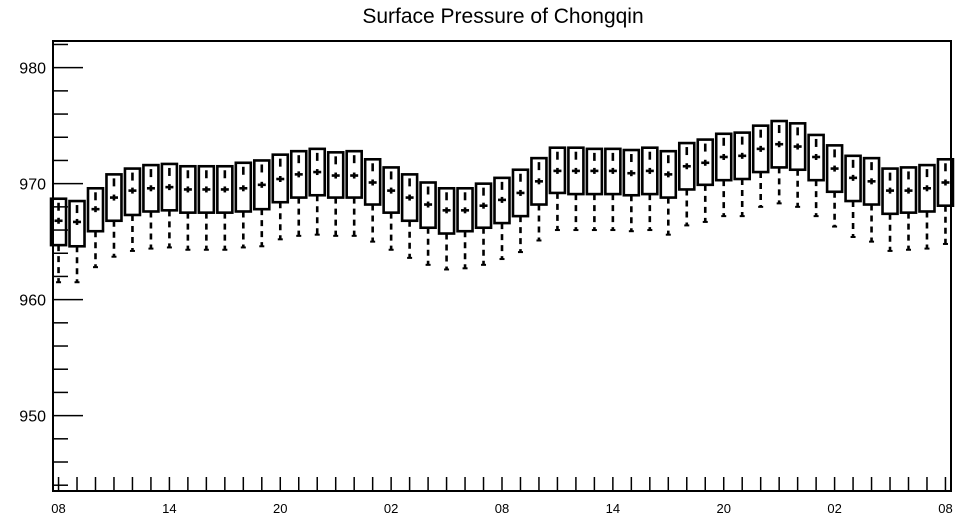  I want to click on y-tick-label: 960, so click(32, 301).